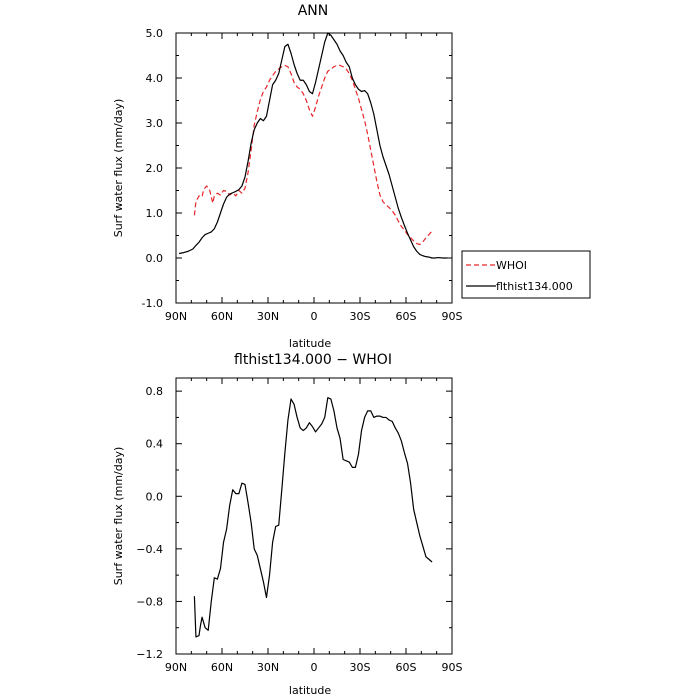 This screenshot has height=700, width=700. What do you see at coordinates (118, 516) in the screenshot?
I see `bottom-chart-y-axis-label: Surf water flux (mm/day)` at bounding box center [118, 516].